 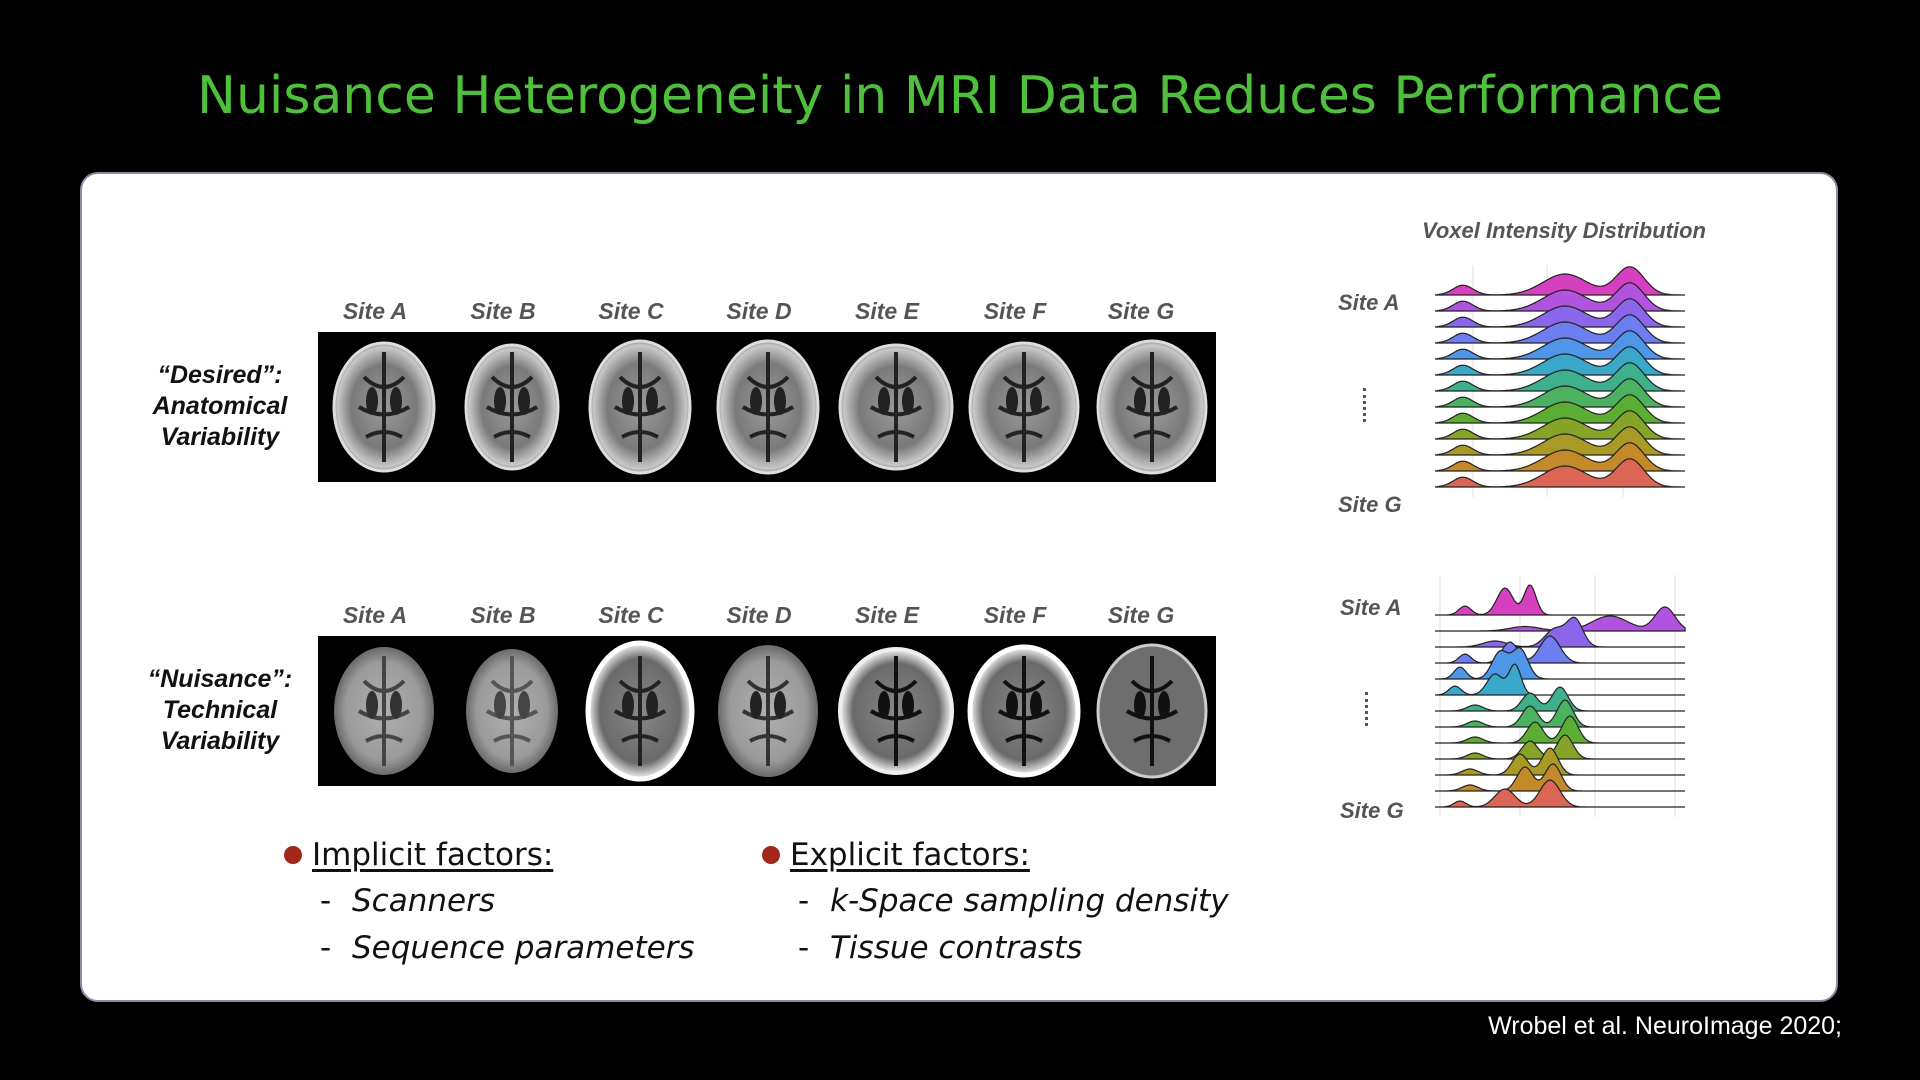 What do you see at coordinates (220, 406) in the screenshot?
I see `desired-row-label: “Desired”: Anatomical Variability` at bounding box center [220, 406].